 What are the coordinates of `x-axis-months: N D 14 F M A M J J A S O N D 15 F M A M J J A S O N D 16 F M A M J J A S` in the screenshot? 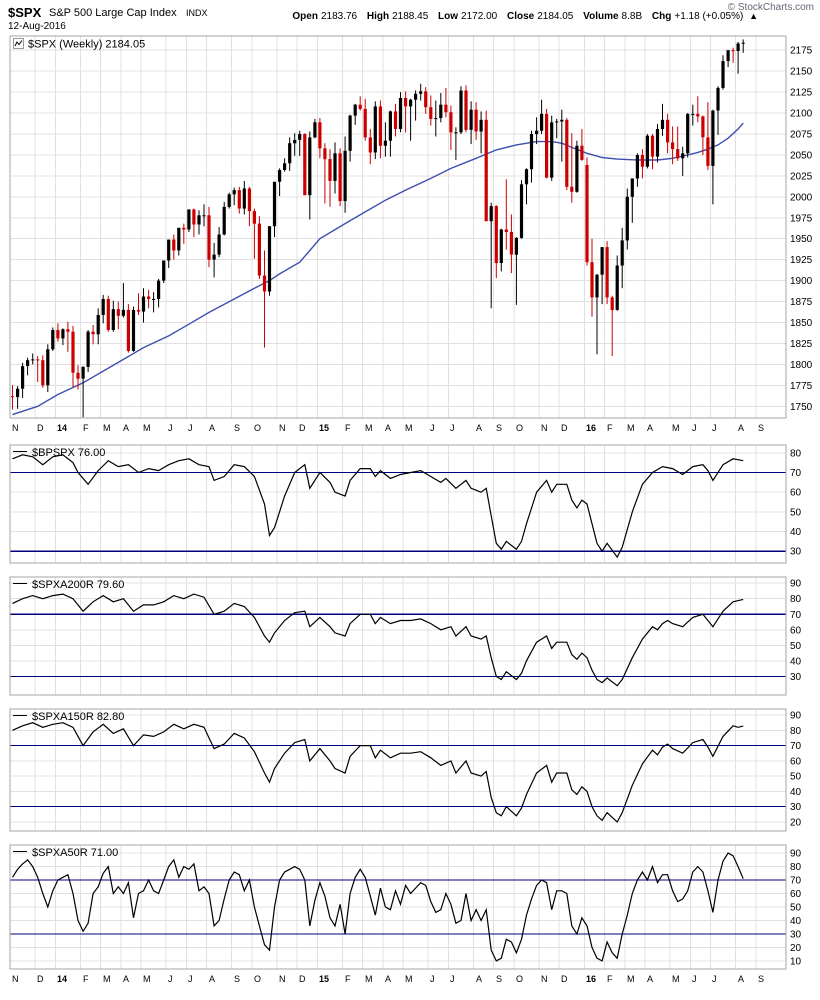 It's located at (410, 428).